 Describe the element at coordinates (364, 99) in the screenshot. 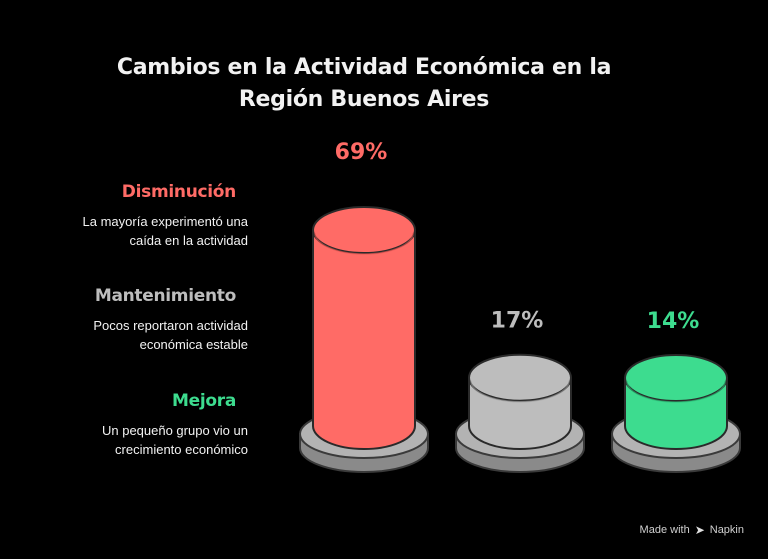

I see `chart-title-line-2: Región Buenos Aires` at that location.